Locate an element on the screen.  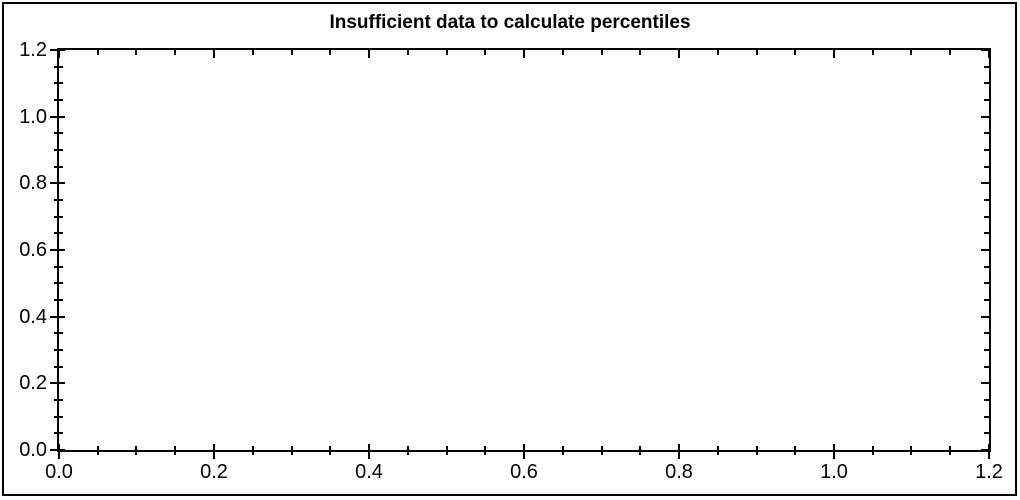
x-axis-tick-label: 1.0 is located at coordinates (834, 472).